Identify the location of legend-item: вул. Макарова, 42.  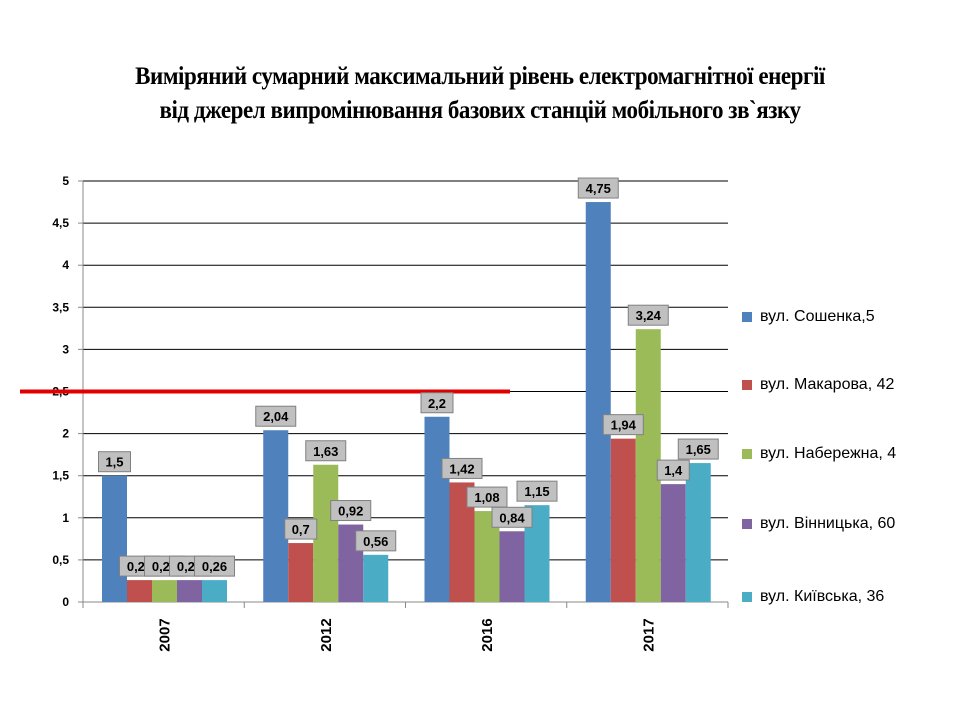
(818, 385).